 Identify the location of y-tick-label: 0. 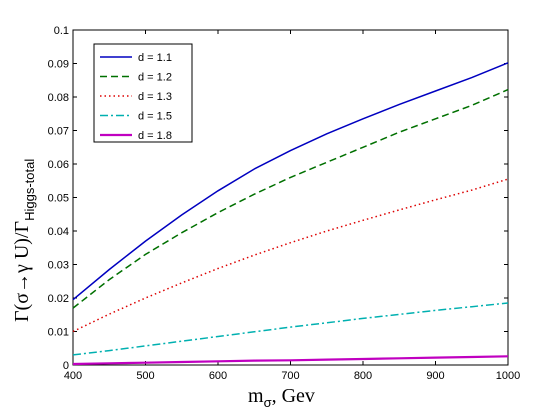
(66, 366).